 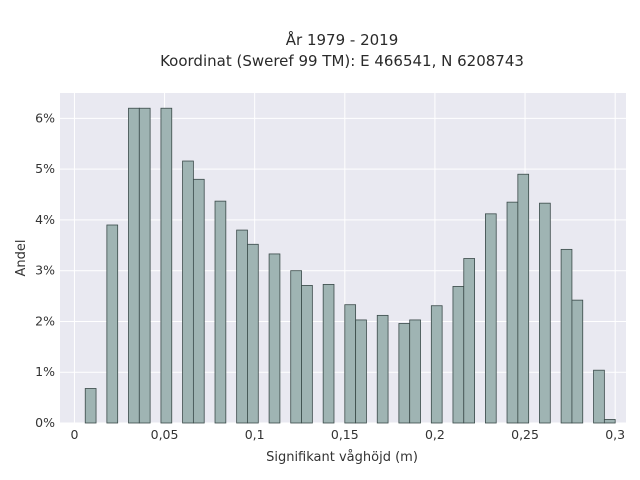 I want to click on x-tick-label: 0,1, so click(x=255, y=434).